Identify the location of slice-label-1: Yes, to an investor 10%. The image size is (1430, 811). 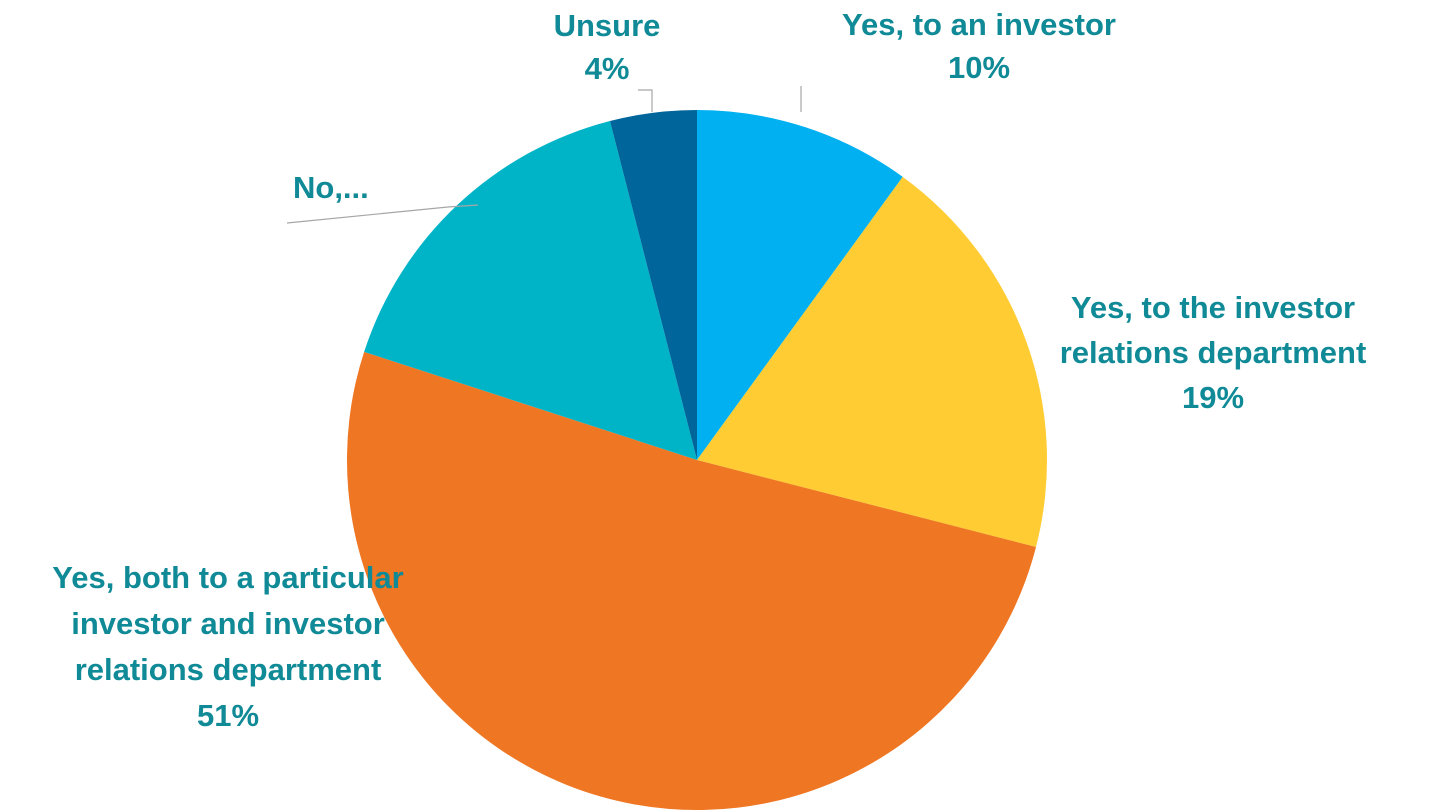
(979, 46).